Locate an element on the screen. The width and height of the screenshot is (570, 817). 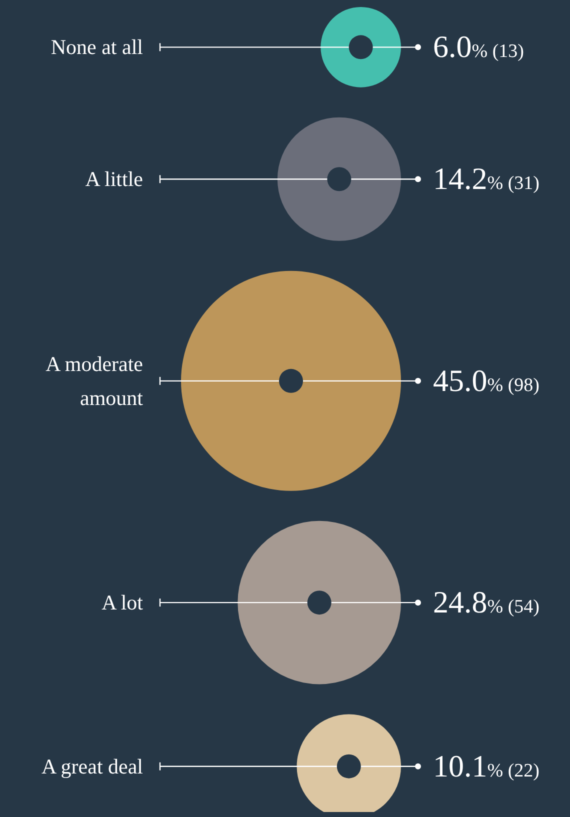
data-label: 24.8% (54) is located at coordinates (486, 602).